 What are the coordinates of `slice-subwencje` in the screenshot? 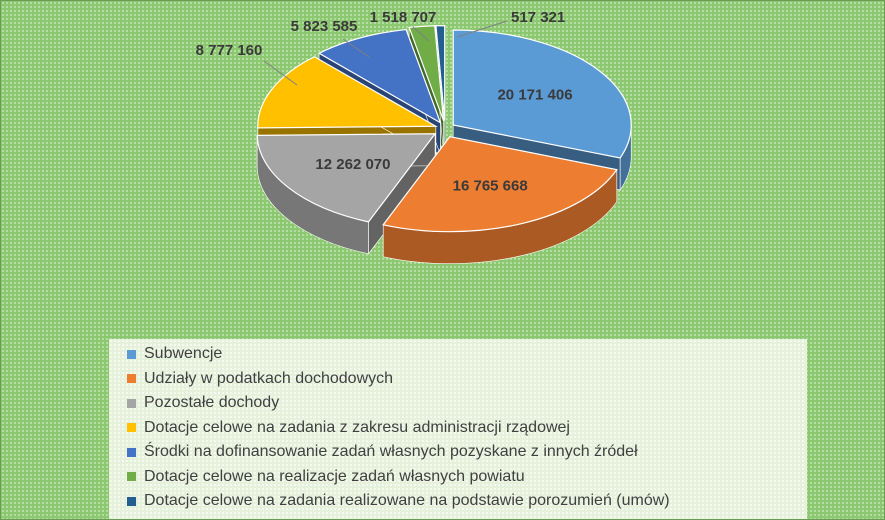 It's located at (542, 94).